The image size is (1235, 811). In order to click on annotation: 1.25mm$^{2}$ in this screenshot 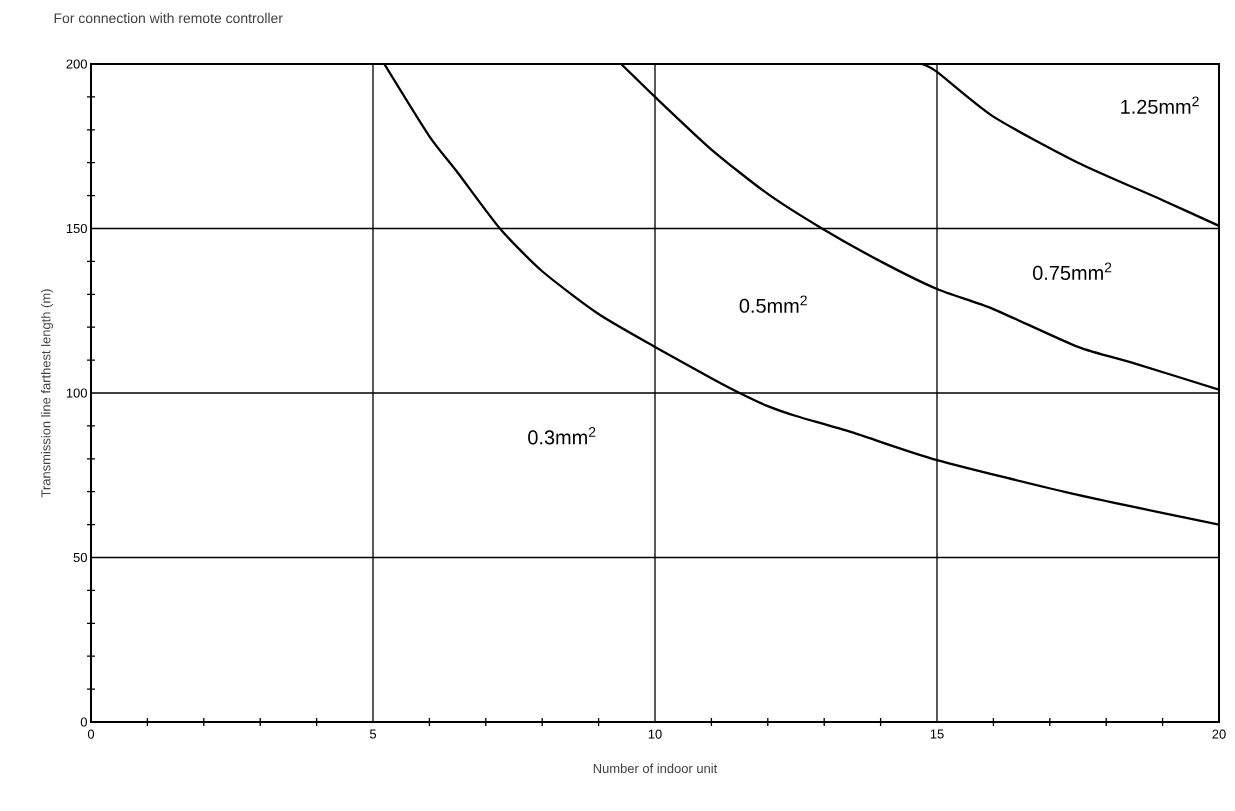, I will do `click(1160, 105)`.